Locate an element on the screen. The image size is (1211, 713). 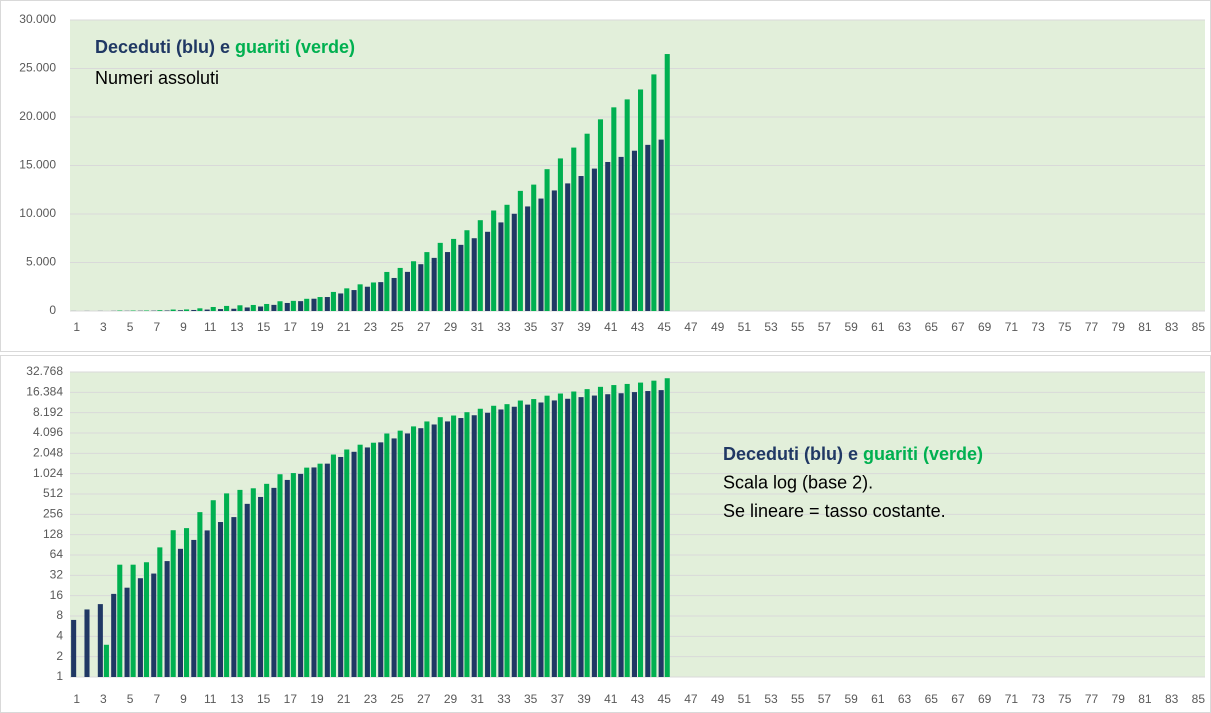
y-tick-label: 512 is located at coordinates (53, 493).